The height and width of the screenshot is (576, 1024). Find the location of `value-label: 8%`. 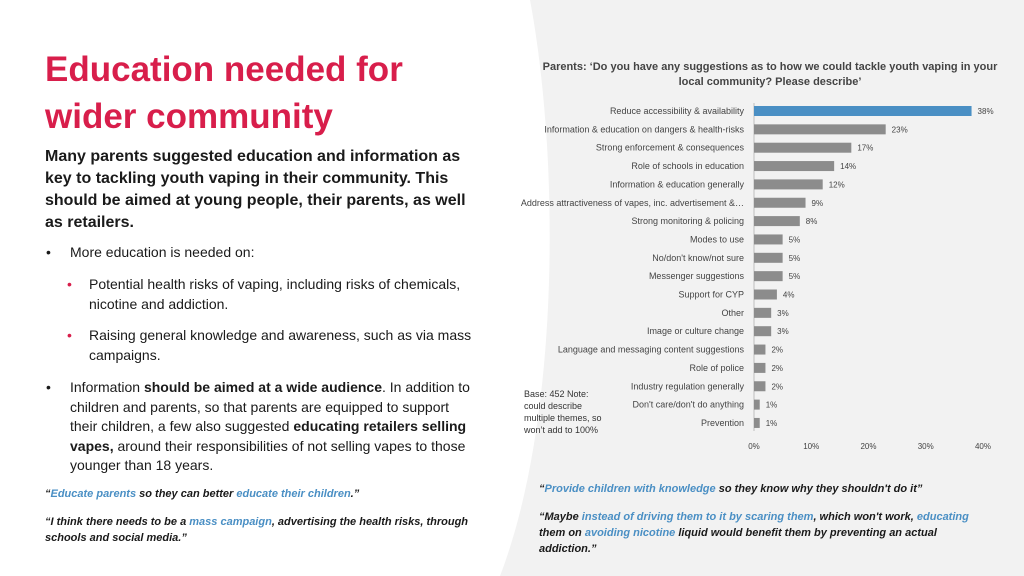

value-label: 8% is located at coordinates (812, 221).